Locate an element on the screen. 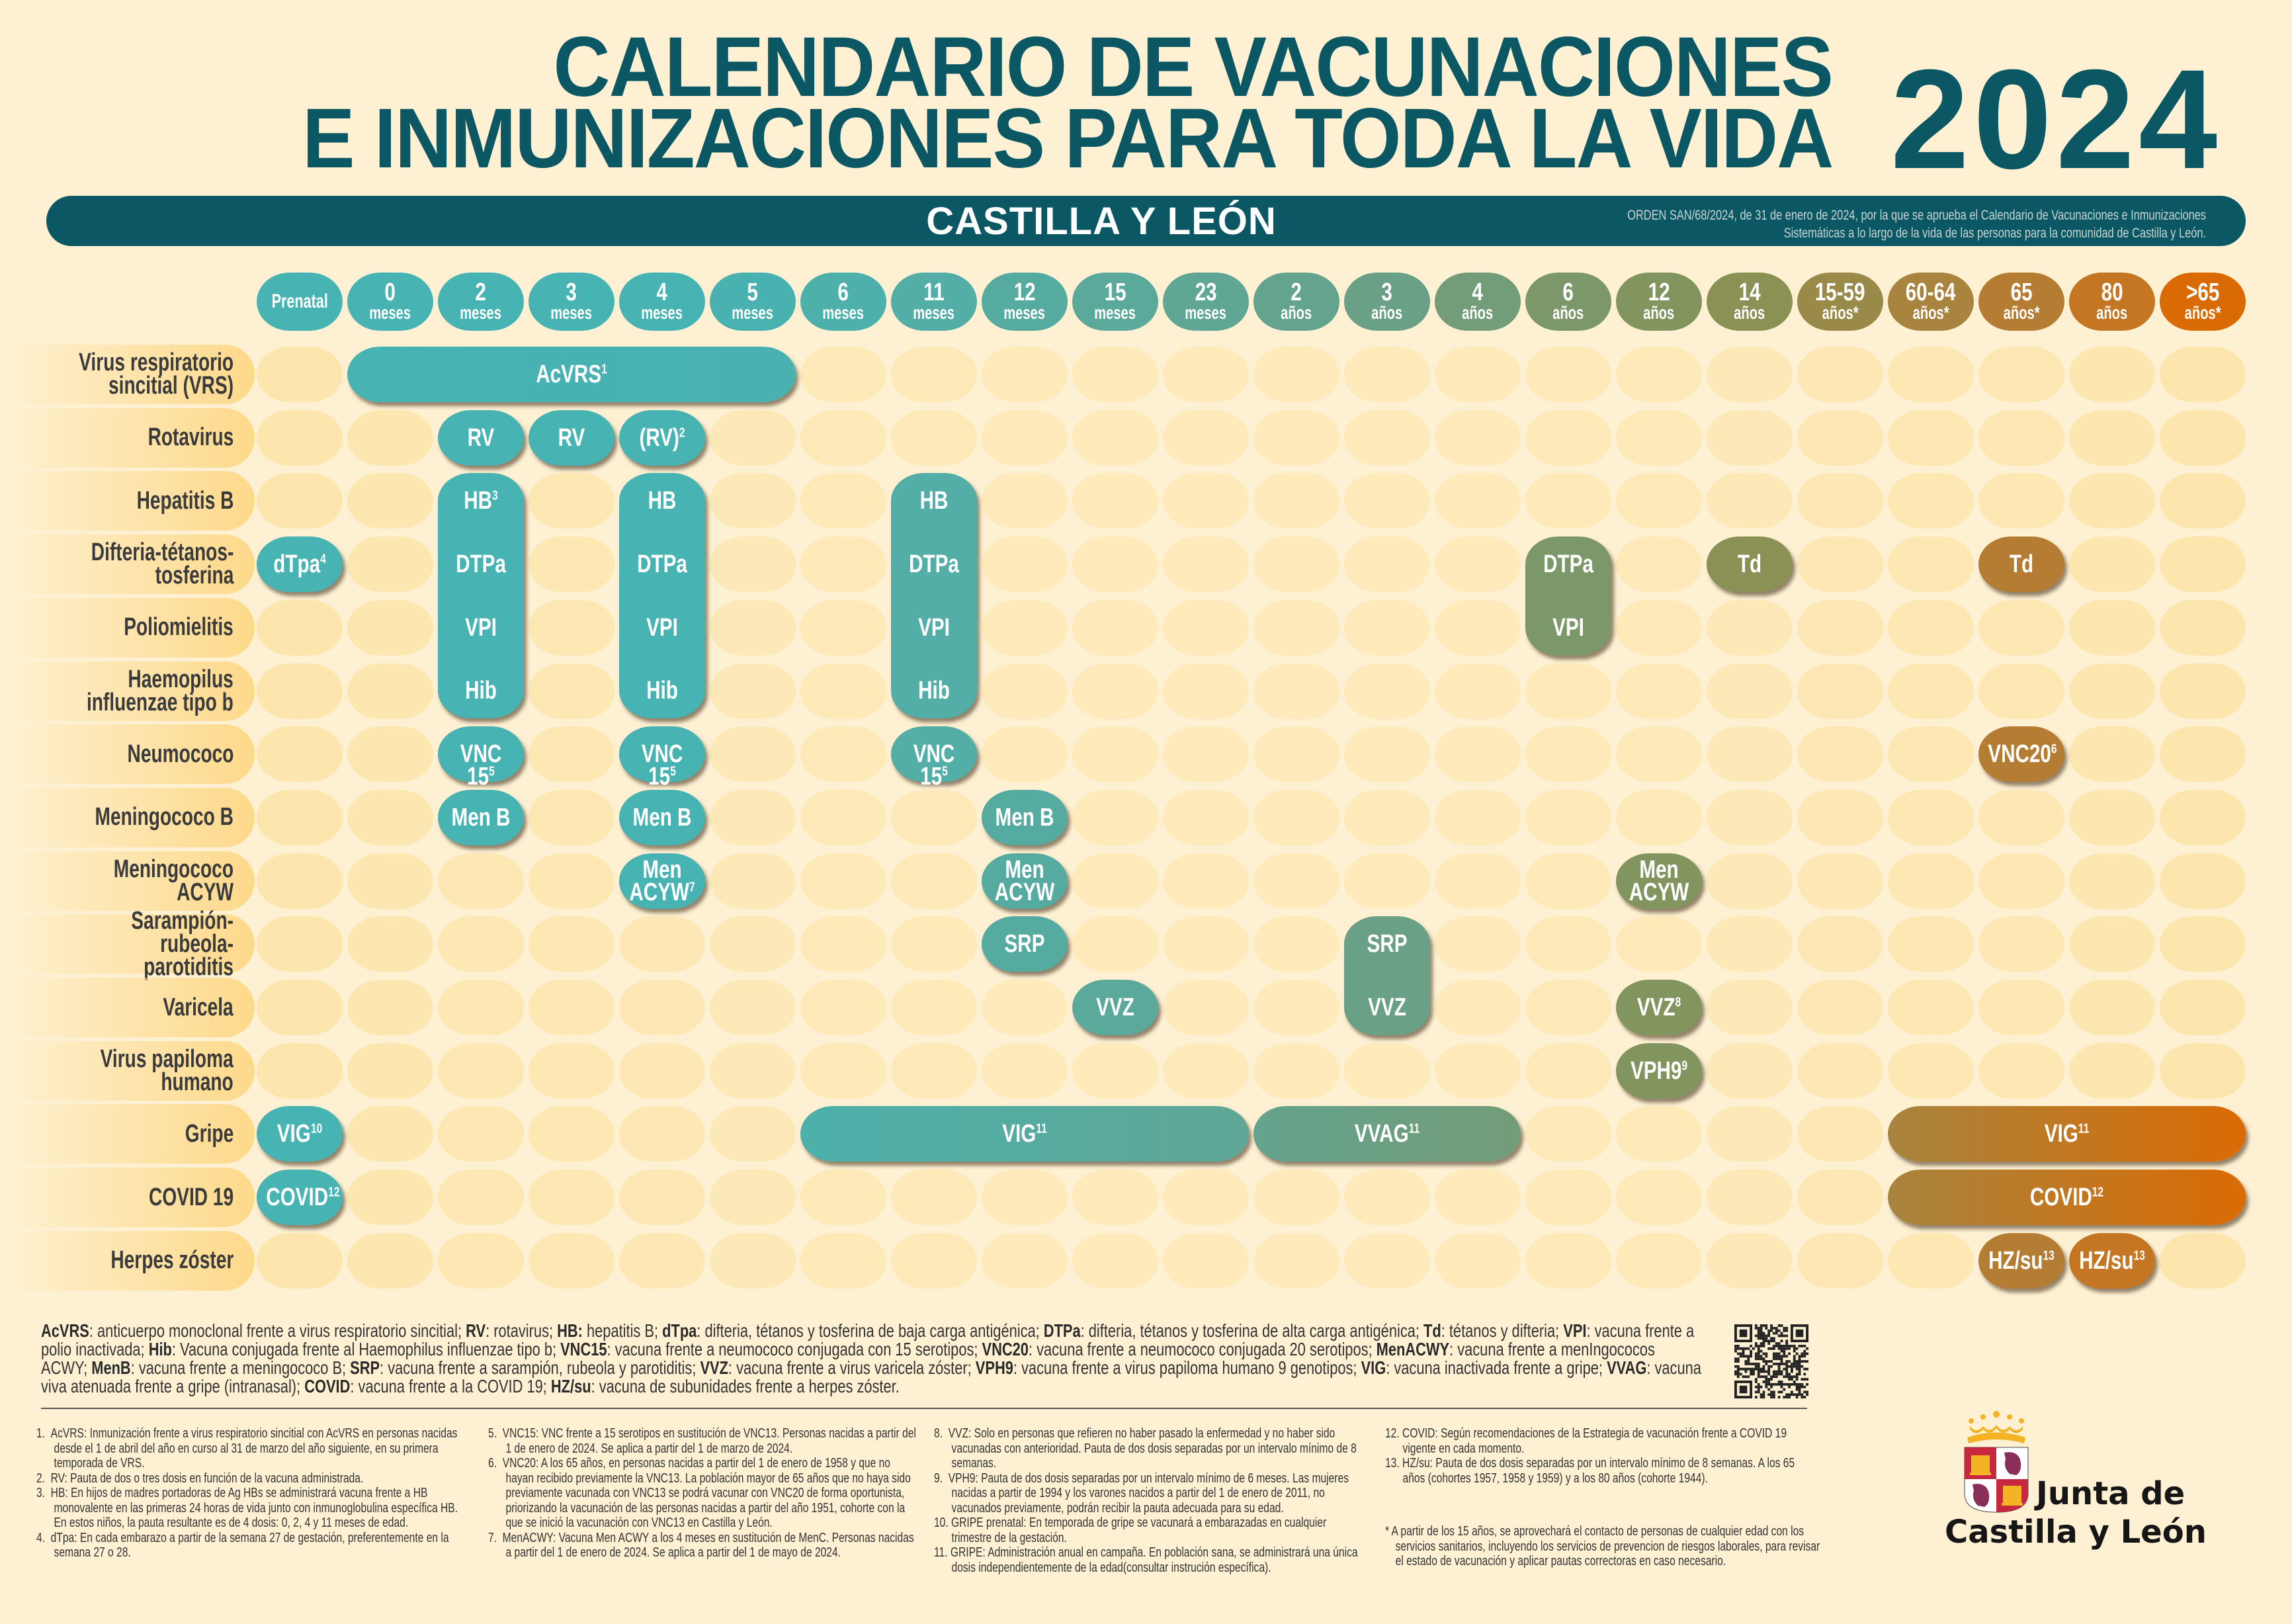 The width and height of the screenshot is (2292, 1624). vaccine-label: Men ACYW is located at coordinates (1024, 881).